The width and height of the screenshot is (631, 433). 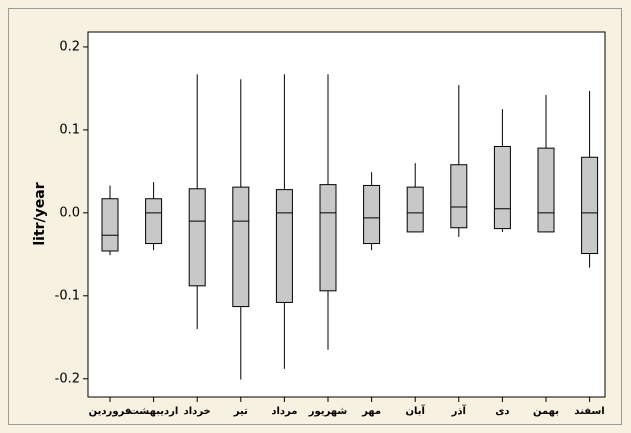 What do you see at coordinates (67, 295) in the screenshot?
I see `y-tick-label: -0.1` at bounding box center [67, 295].